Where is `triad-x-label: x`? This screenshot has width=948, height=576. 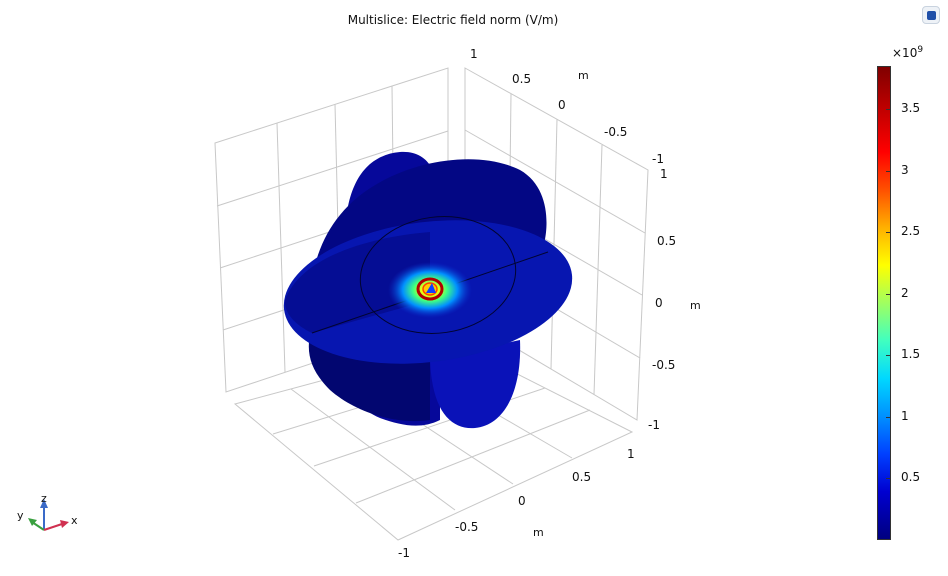
triad-x-label: x is located at coordinates (74, 520).